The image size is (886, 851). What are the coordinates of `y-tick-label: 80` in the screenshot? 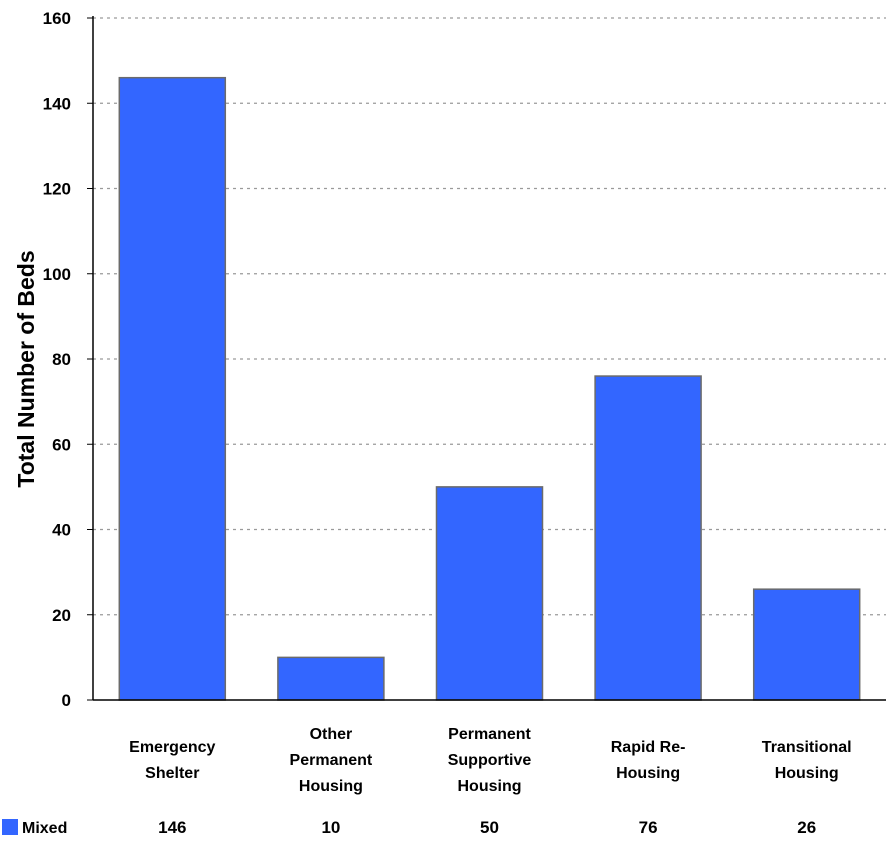 It's located at (61, 359).